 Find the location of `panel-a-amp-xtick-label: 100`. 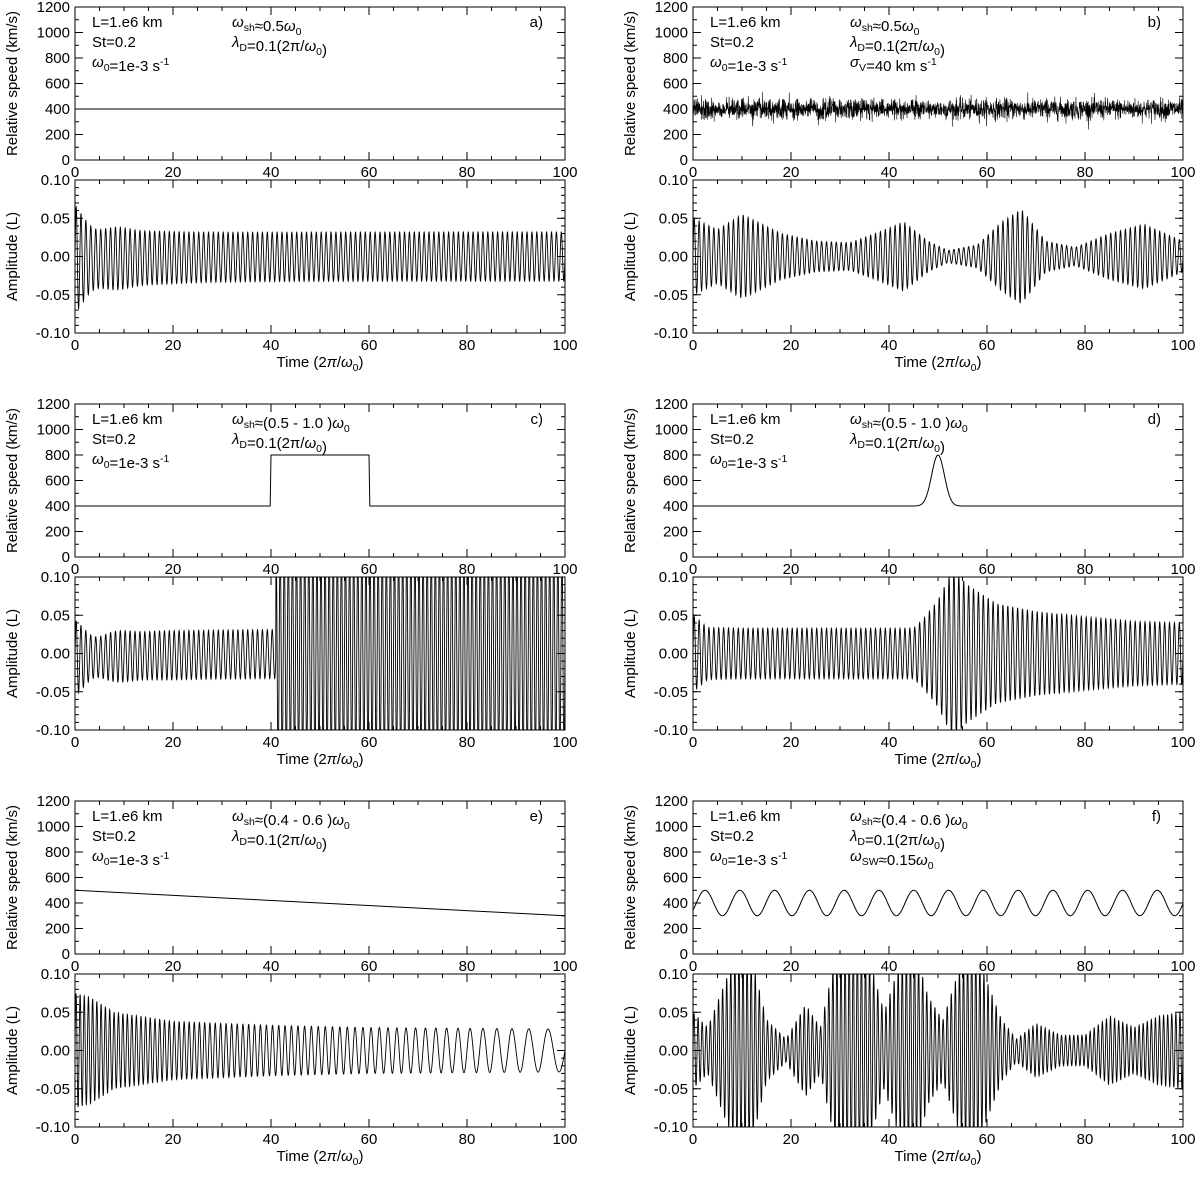

panel-a-amp-xtick-label: 100 is located at coordinates (564, 345).